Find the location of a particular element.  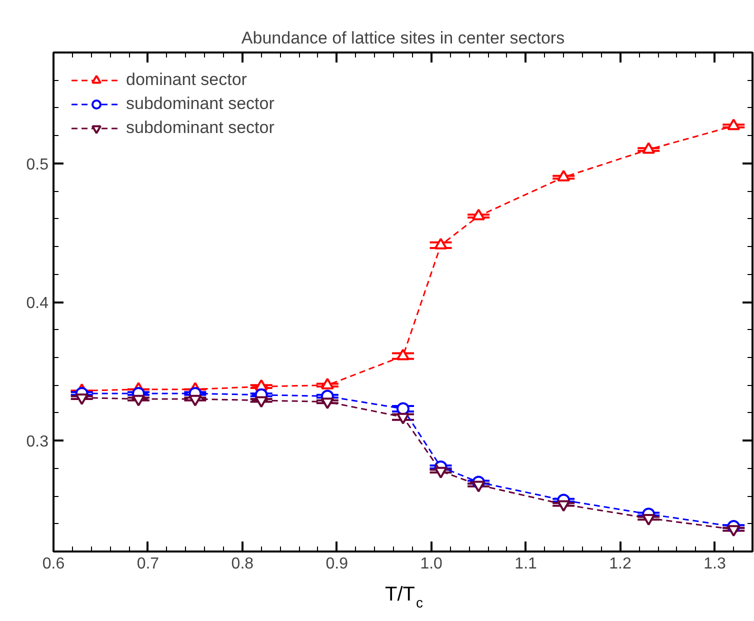

y-tick-label: 0.4 is located at coordinates (37, 303).